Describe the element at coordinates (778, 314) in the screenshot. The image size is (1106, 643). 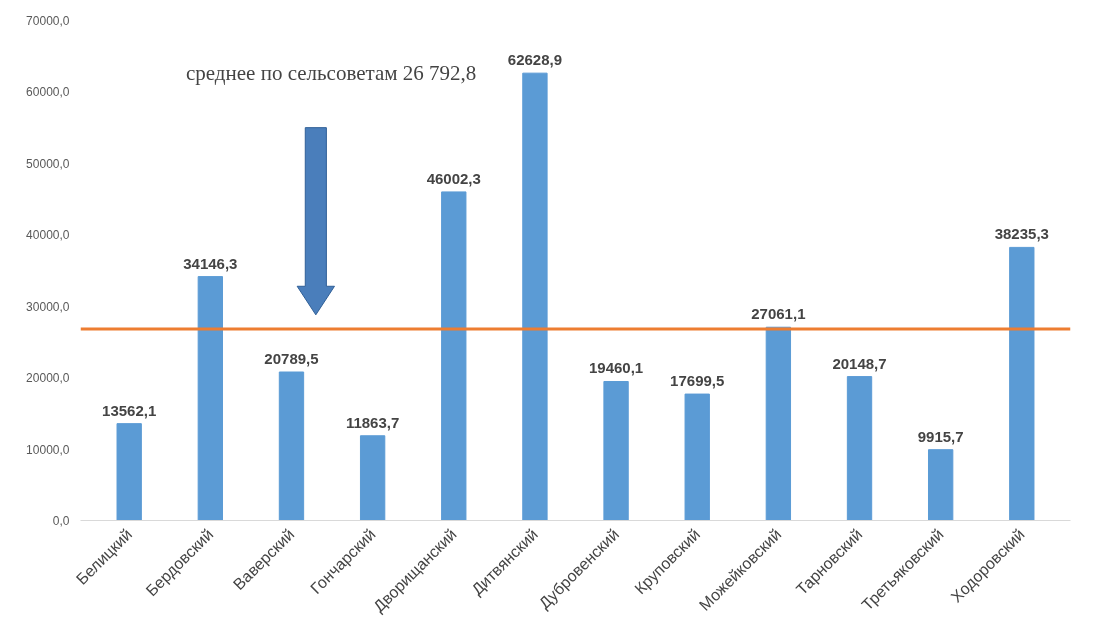
I see `data-label: 27061,1` at that location.